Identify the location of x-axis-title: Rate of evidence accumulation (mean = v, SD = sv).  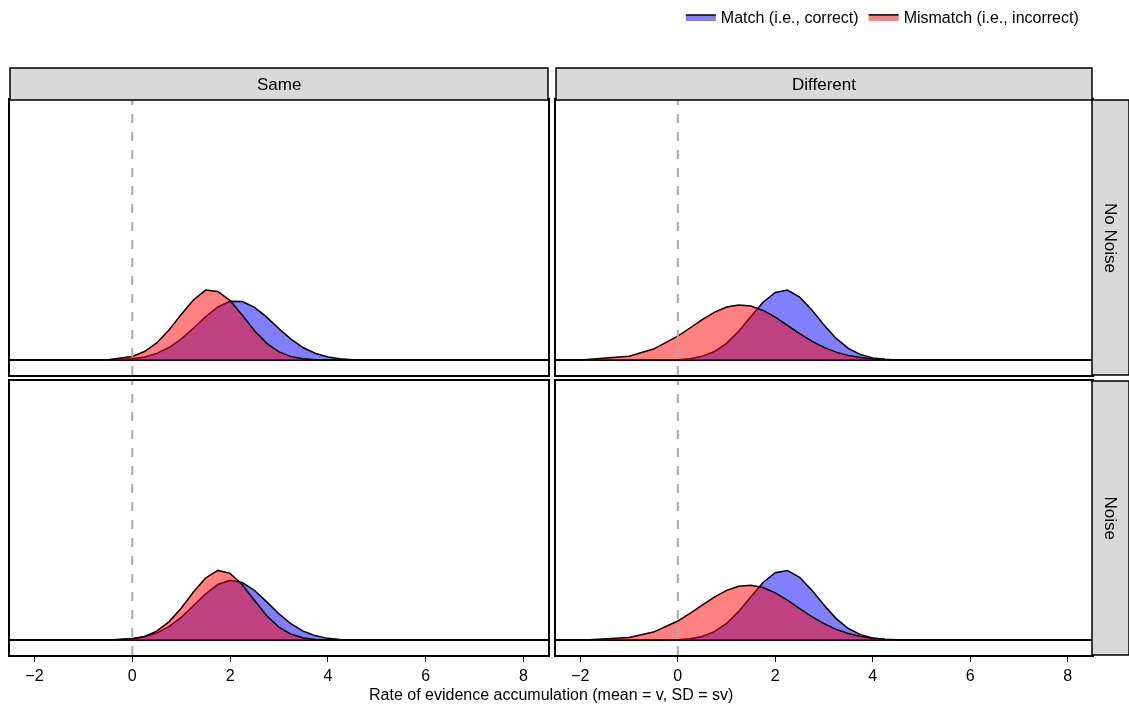
(551, 694).